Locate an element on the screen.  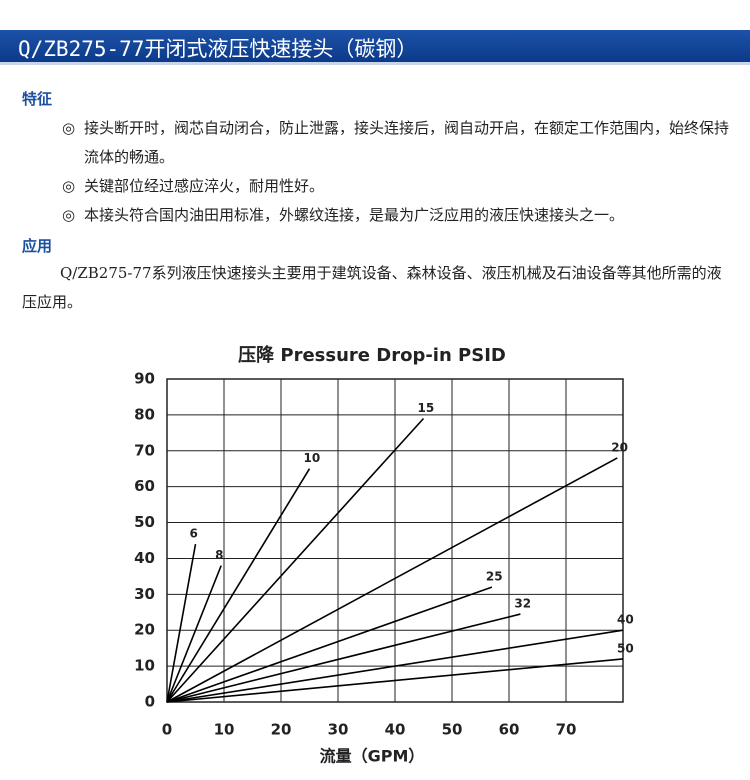
x-tick-label: 60 is located at coordinates (509, 730).